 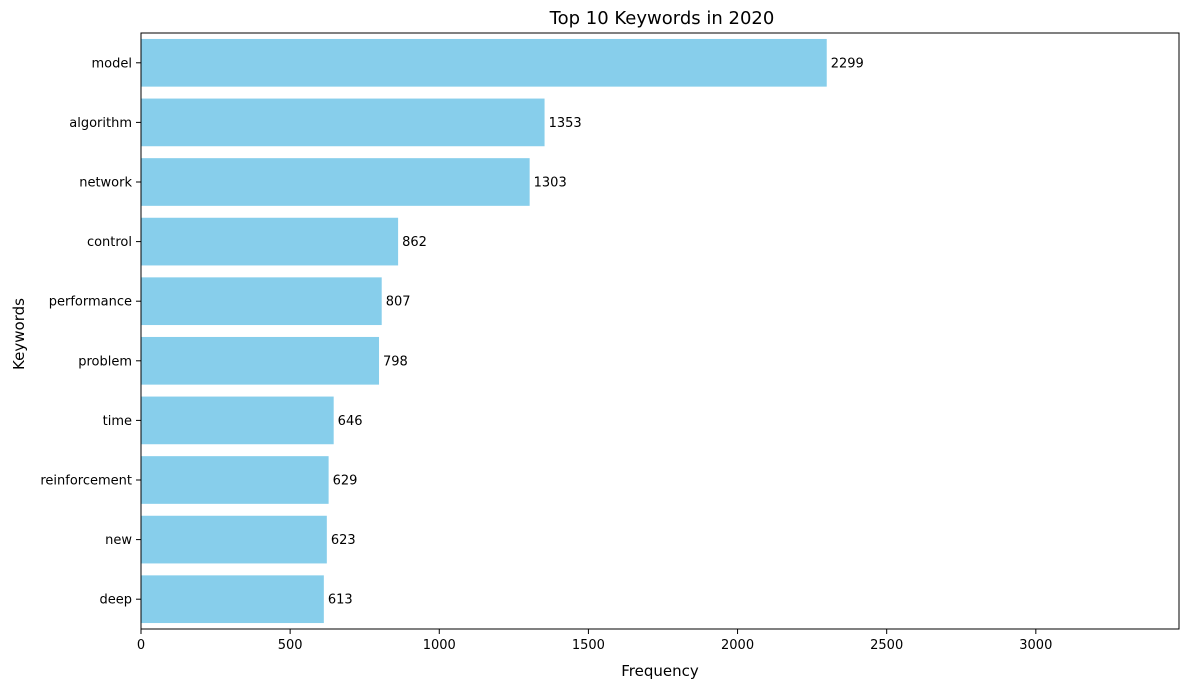 What do you see at coordinates (1035, 645) in the screenshot?
I see `x-tick-label-3000: 3000` at bounding box center [1035, 645].